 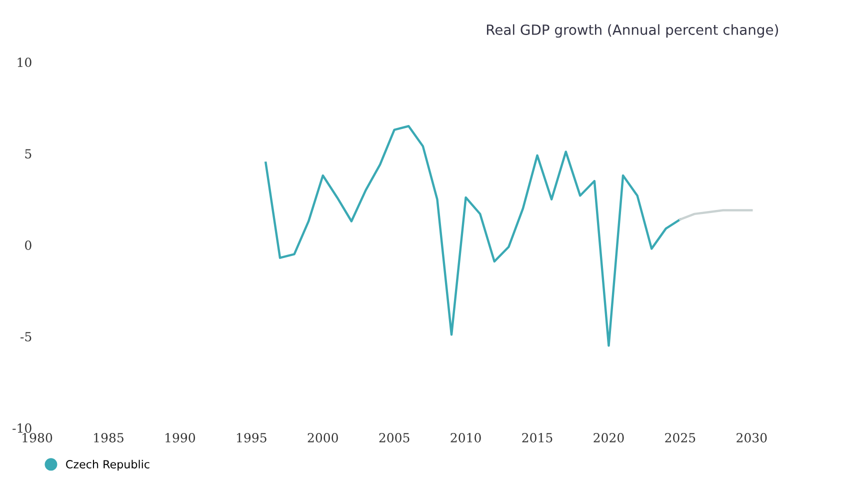 I want to click on x-tick-label: 2025, so click(x=680, y=437).